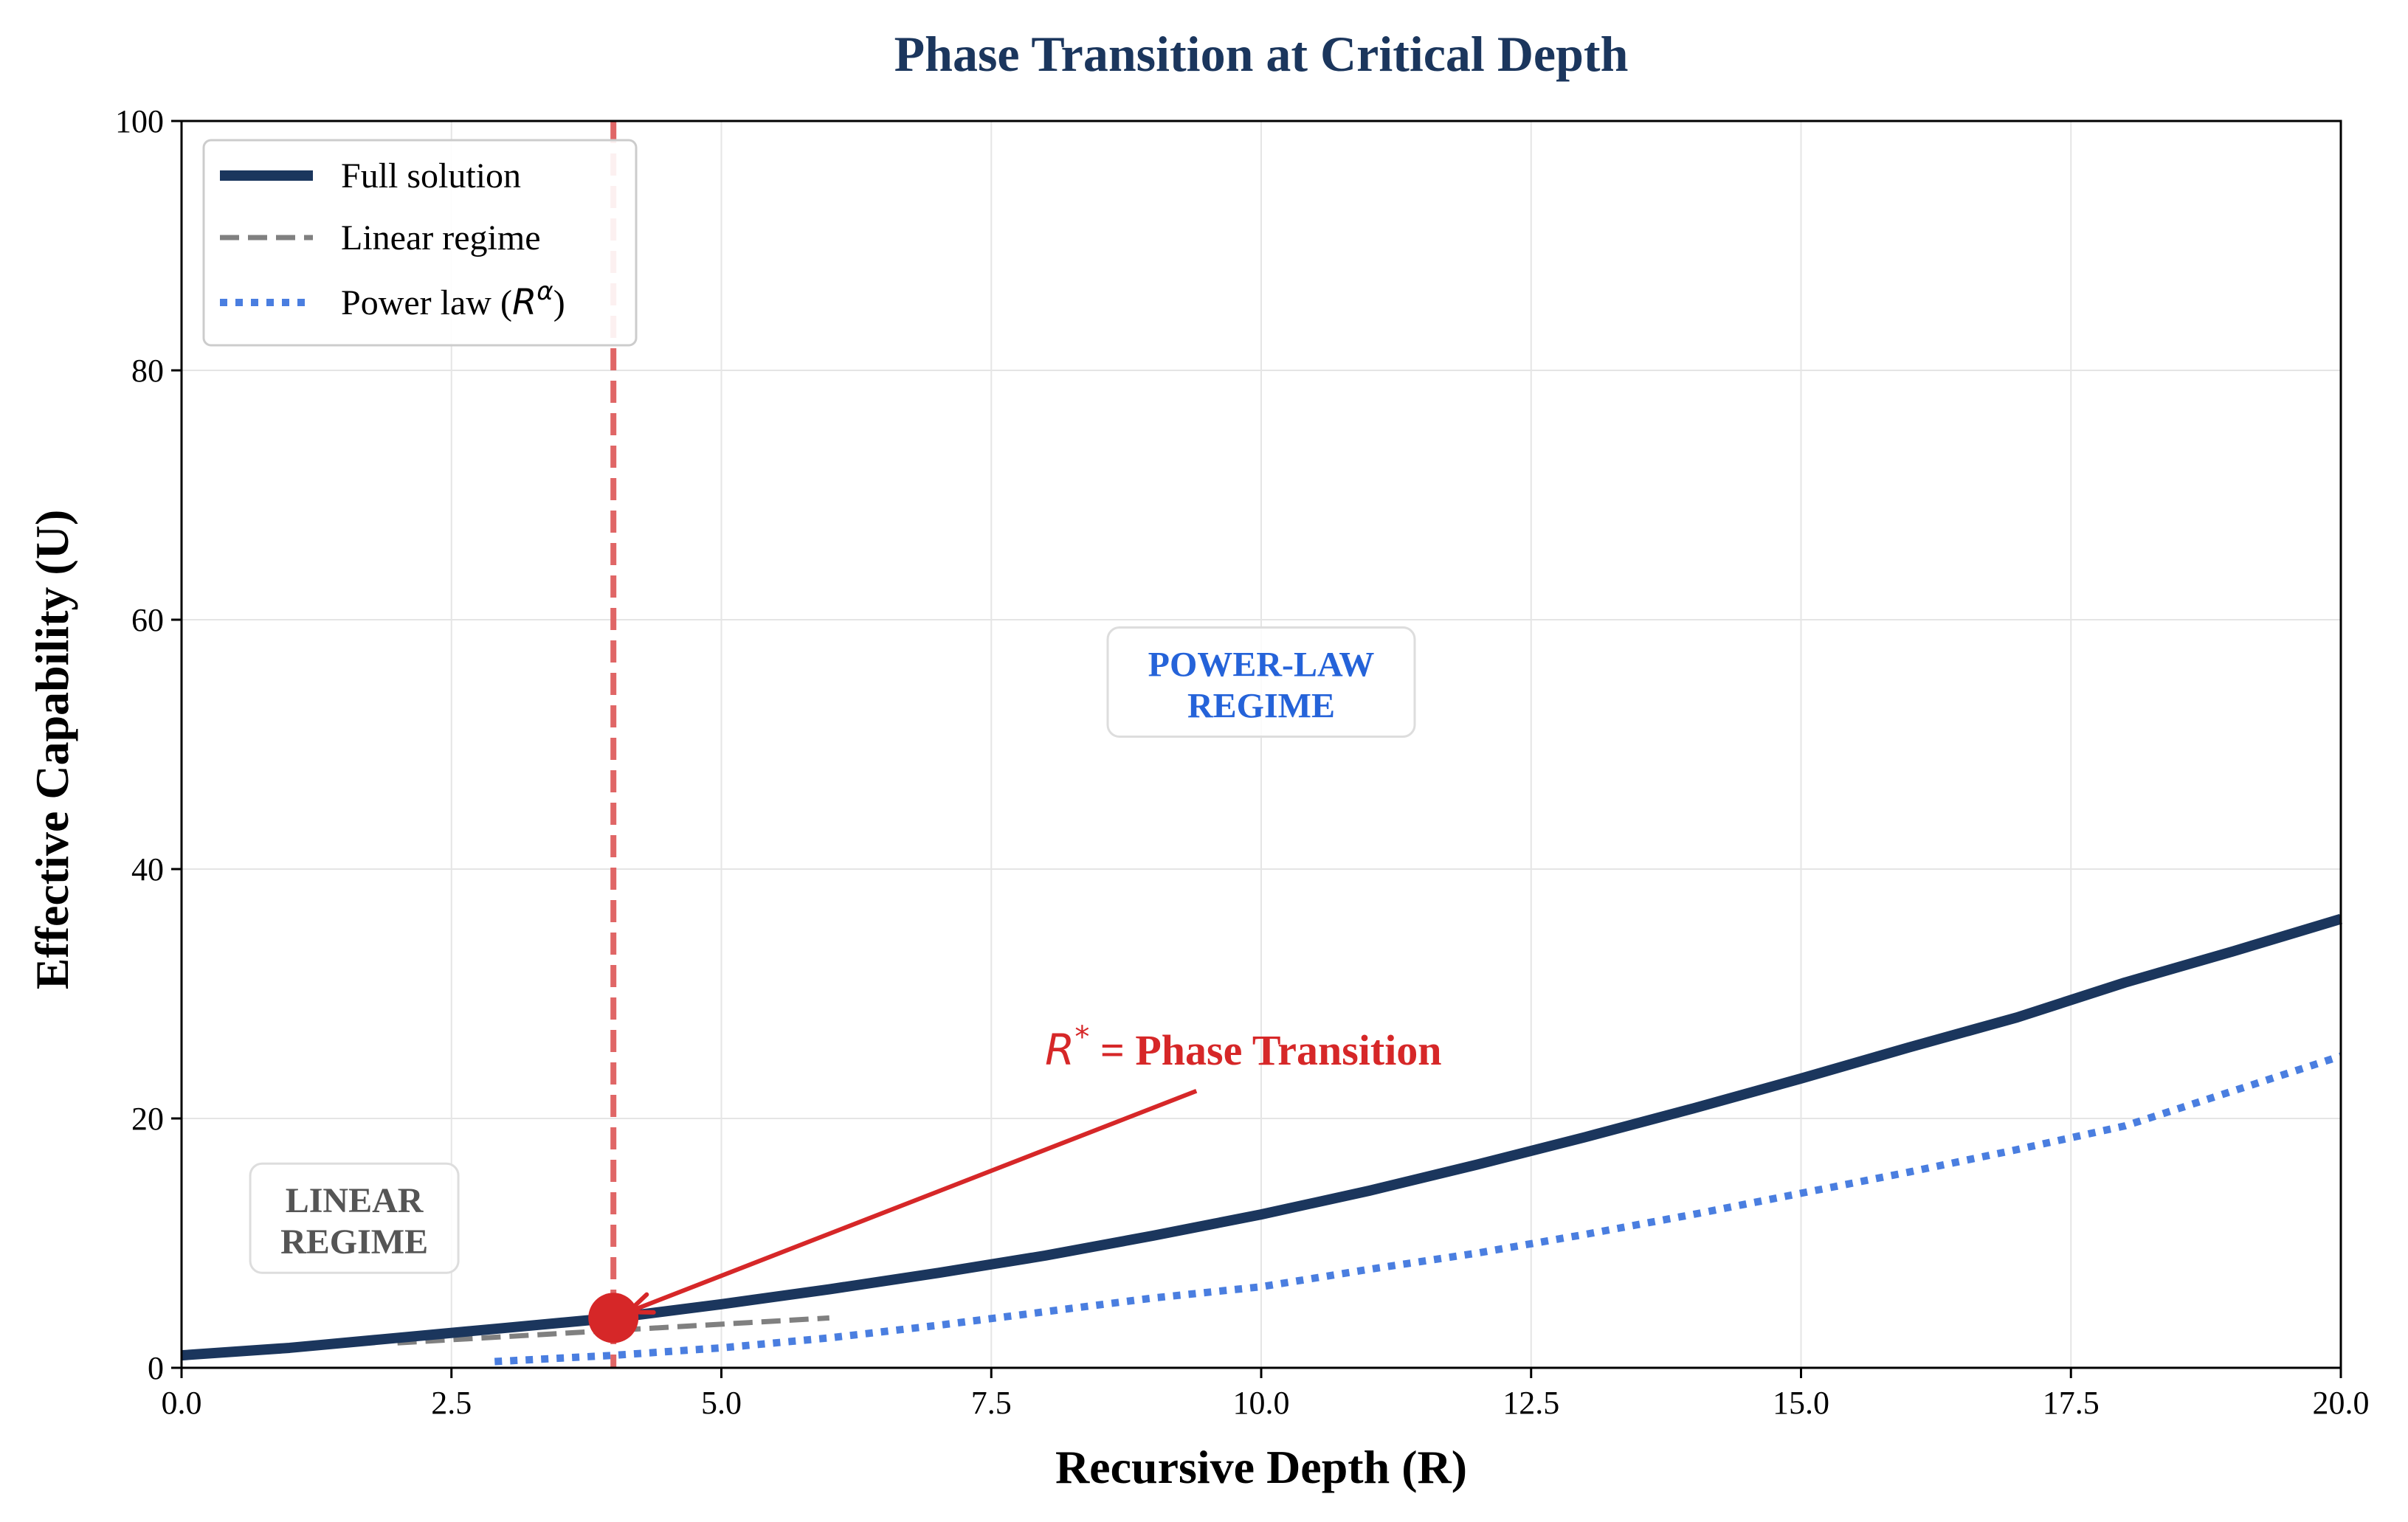 The image size is (2408, 1522). Describe the element at coordinates (52, 750) in the screenshot. I see `y-axis-label: Effective Capability (U)` at that location.